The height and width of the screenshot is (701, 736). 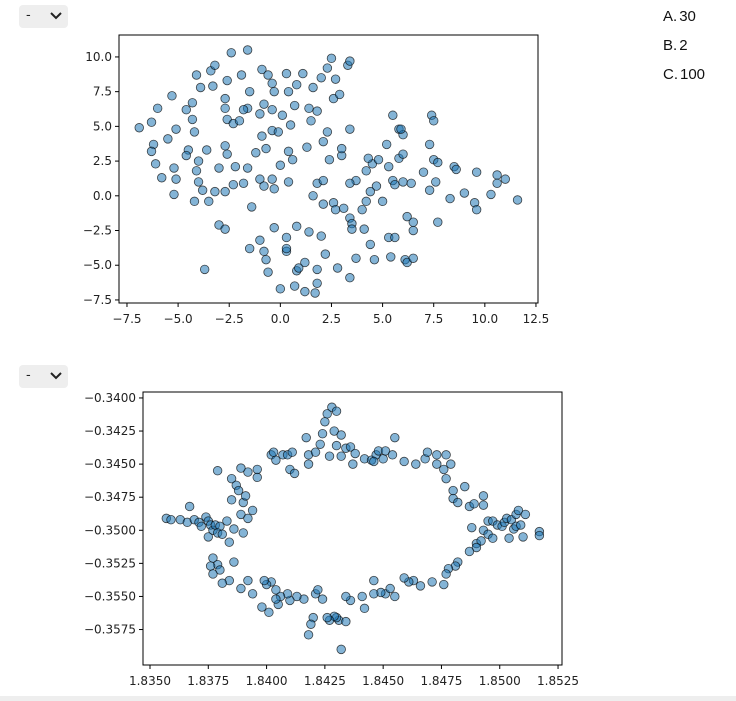 What do you see at coordinates (102, 126) in the screenshot?
I see `y-tick-label: 5.0` at bounding box center [102, 126].